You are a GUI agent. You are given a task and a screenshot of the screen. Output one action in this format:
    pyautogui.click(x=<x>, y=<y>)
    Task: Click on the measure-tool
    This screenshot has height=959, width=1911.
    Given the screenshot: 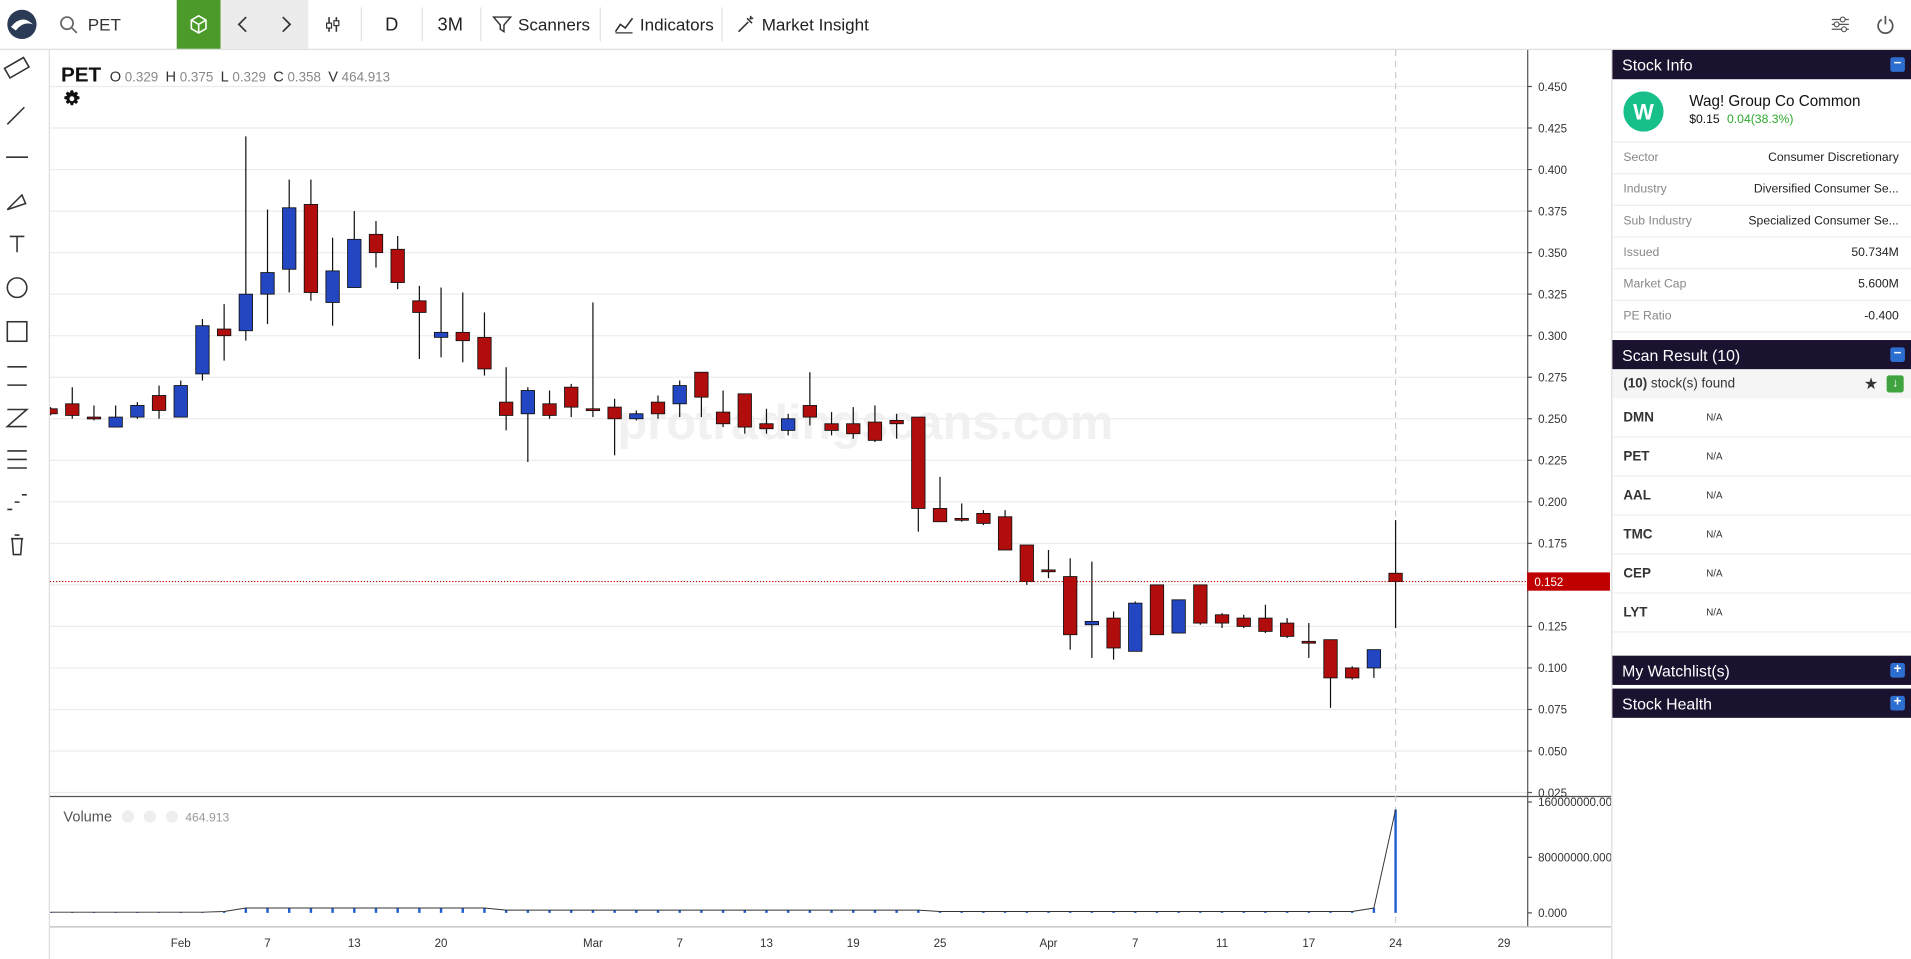 What is the action you would take?
    pyautogui.click(x=17, y=502)
    